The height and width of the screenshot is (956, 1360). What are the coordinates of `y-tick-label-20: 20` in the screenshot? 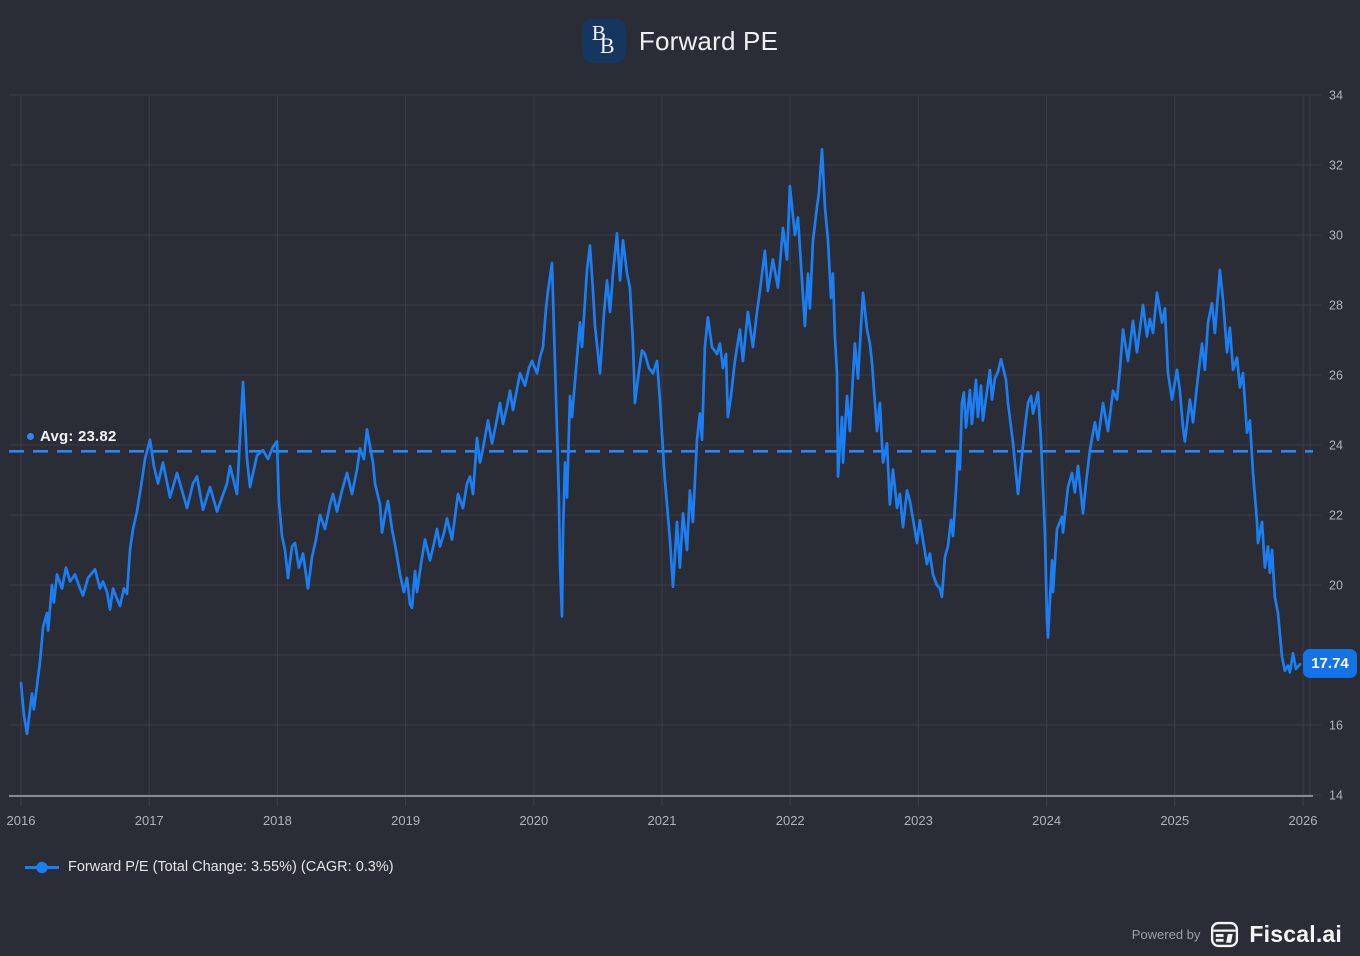 It's located at (1336, 586).